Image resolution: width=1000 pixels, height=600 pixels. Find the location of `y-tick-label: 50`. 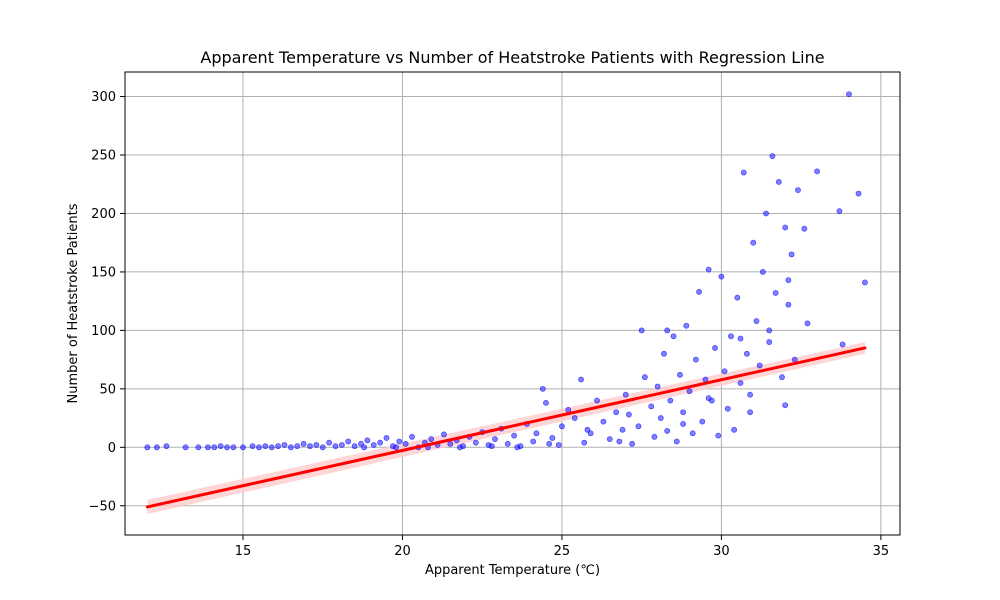

y-tick-label: 50 is located at coordinates (107, 389).